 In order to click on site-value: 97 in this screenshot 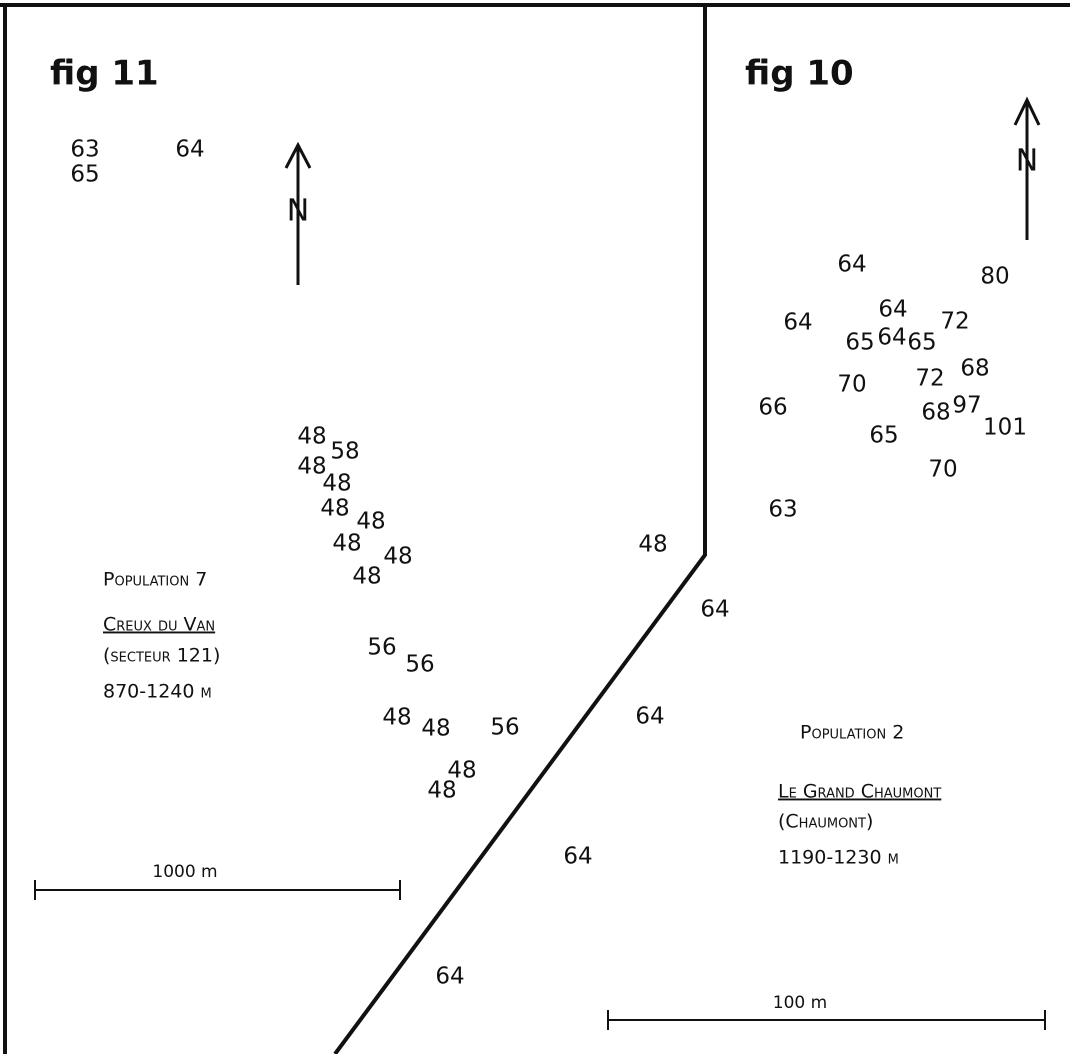, I will do `click(966, 406)`.